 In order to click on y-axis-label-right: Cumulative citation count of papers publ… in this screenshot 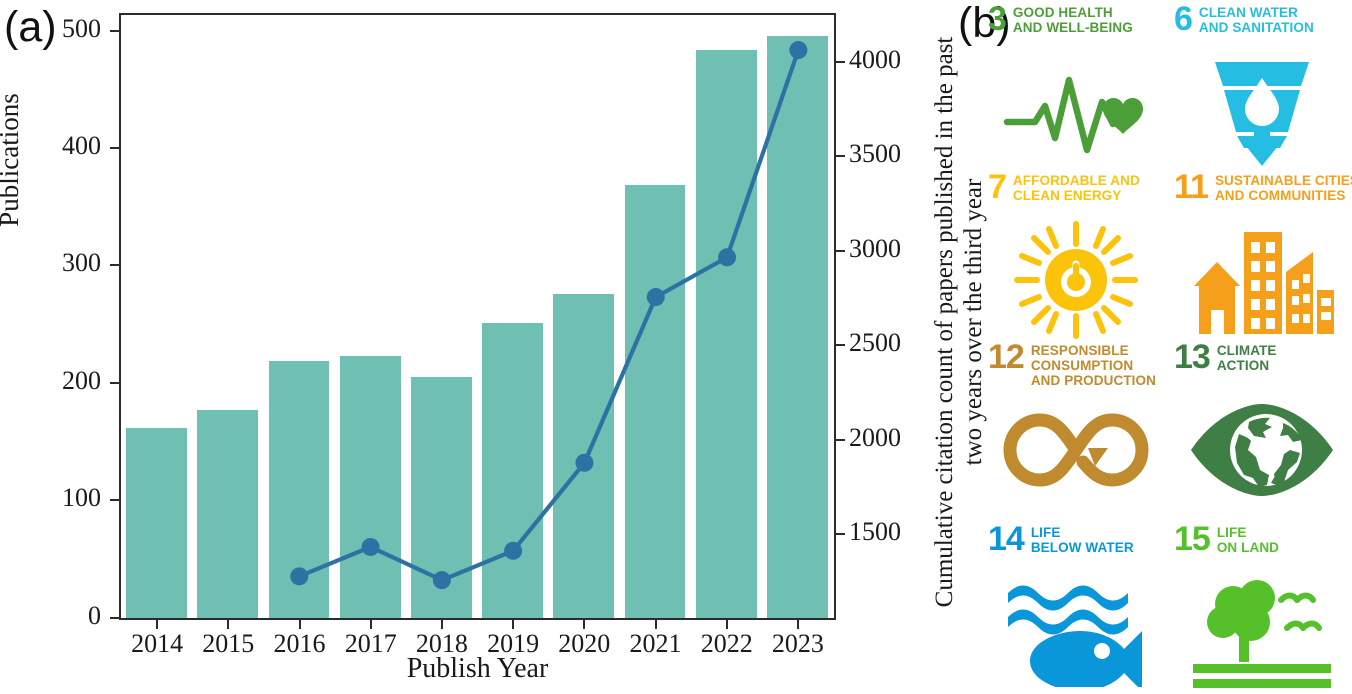, I will do `click(959, 322)`.